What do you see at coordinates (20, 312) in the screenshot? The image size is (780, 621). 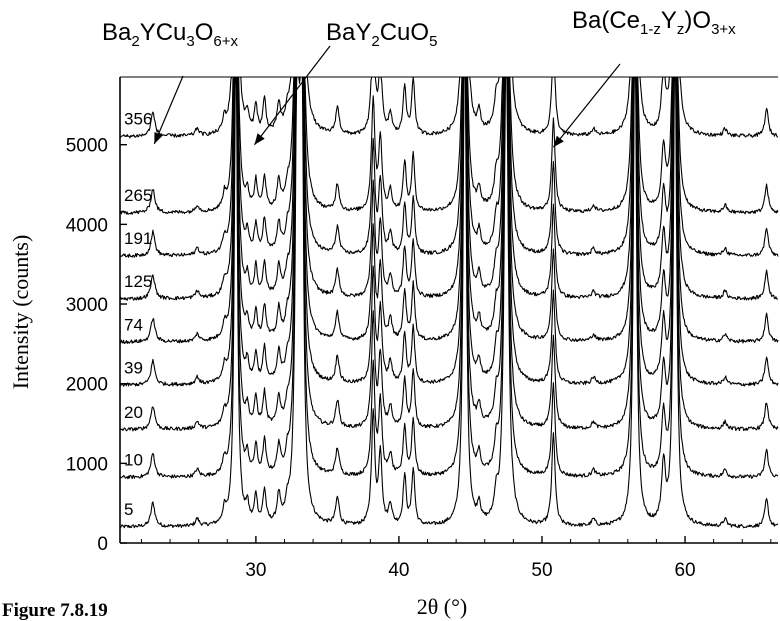 I see `y-axis-title: Intensity (counts)` at bounding box center [20, 312].